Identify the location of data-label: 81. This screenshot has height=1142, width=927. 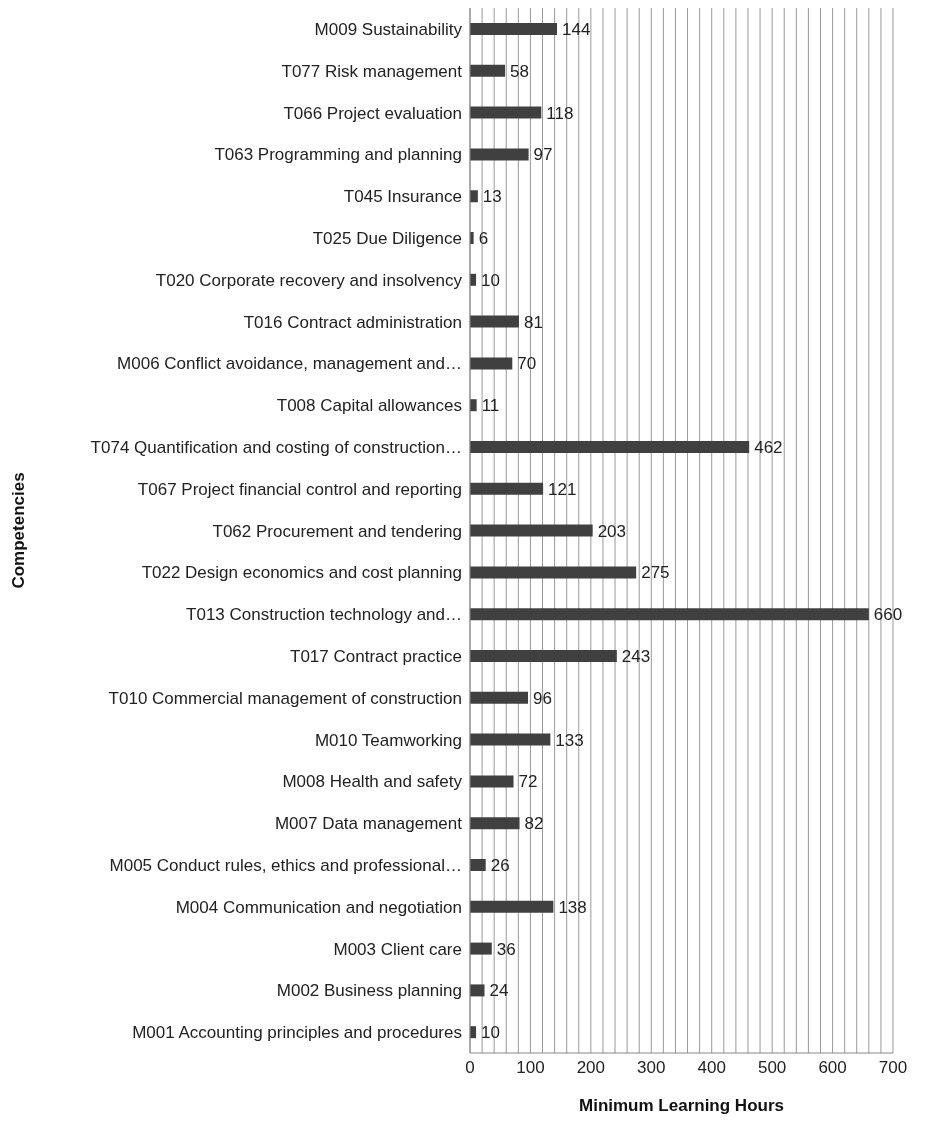
(533, 322).